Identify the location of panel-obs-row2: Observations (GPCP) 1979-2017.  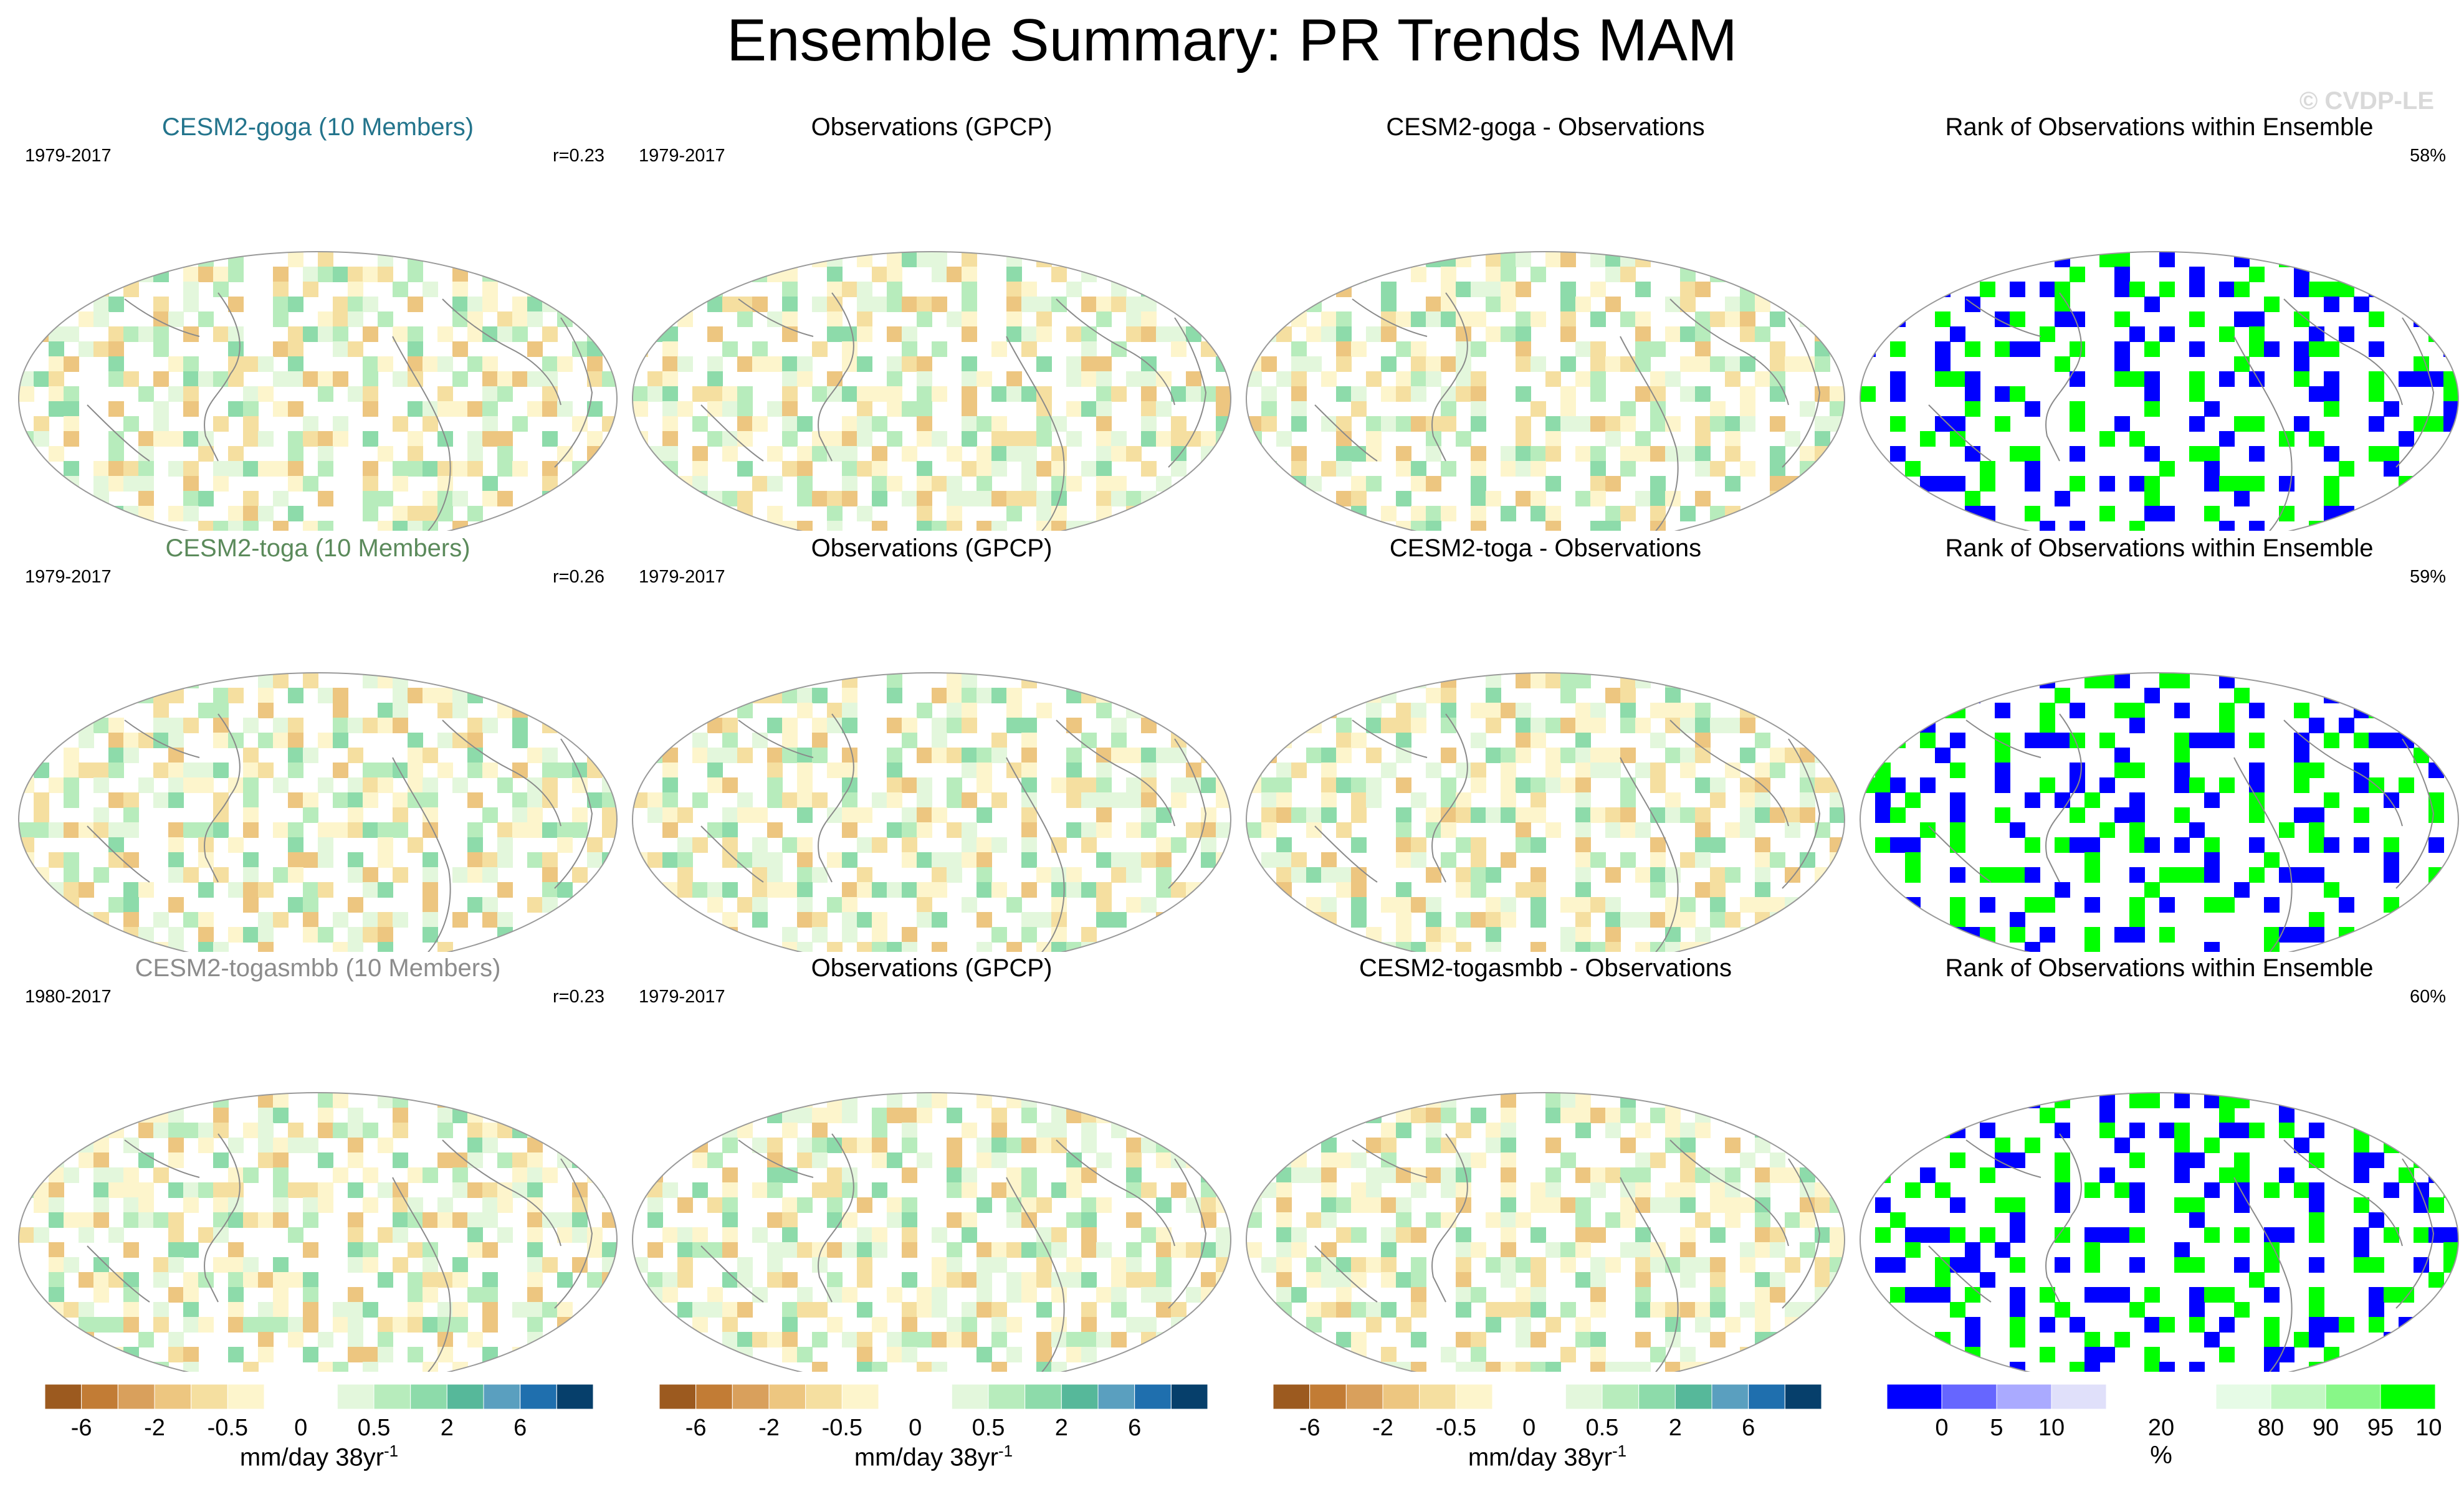
(931, 742).